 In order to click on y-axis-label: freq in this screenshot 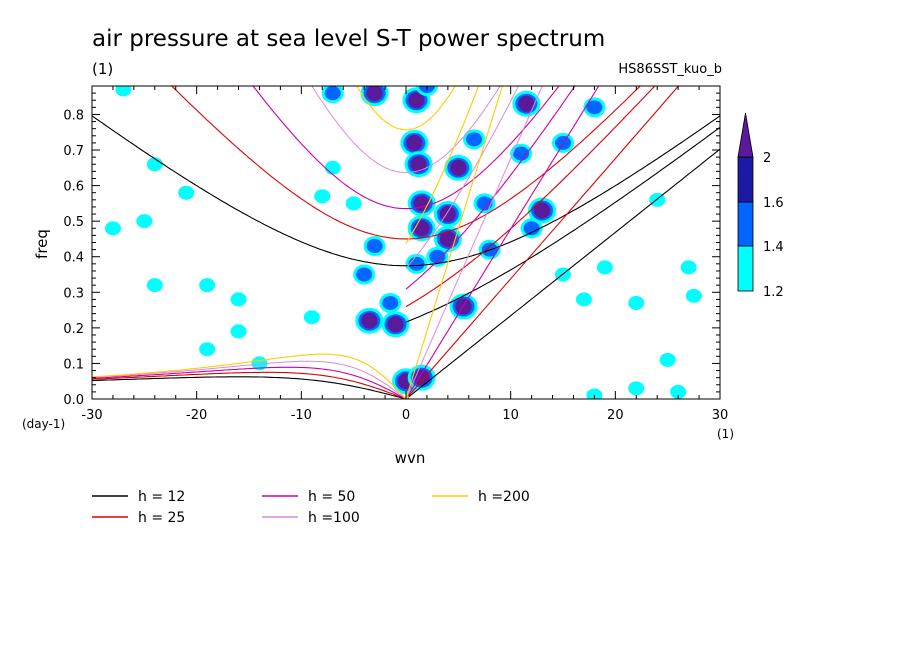, I will do `click(42, 244)`.